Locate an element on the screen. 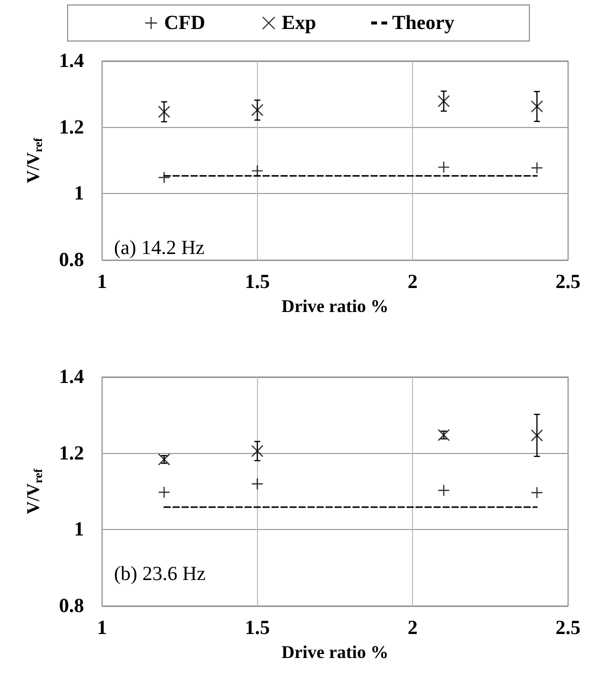 The height and width of the screenshot is (678, 597). legend-label: CFD is located at coordinates (185, 23).